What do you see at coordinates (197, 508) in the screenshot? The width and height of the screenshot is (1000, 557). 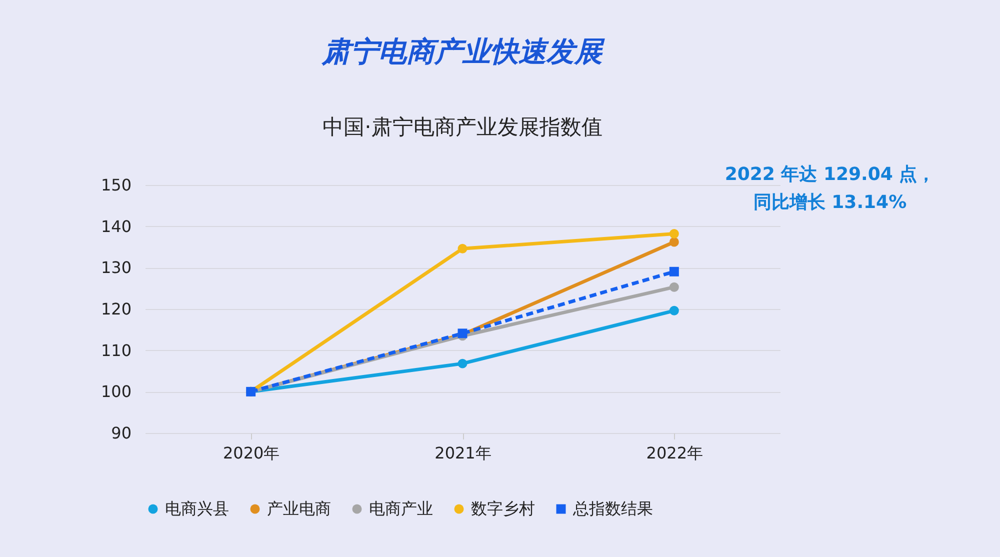 I see `legend-label: 电商兴县` at bounding box center [197, 508].